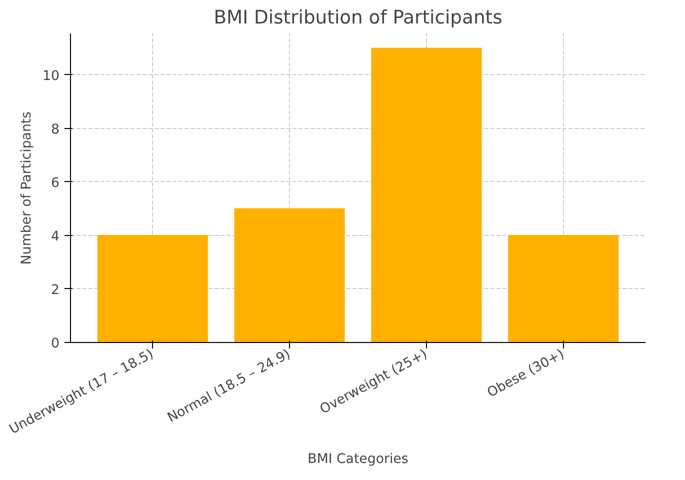  I want to click on y-tick-label: 6, so click(55, 183).